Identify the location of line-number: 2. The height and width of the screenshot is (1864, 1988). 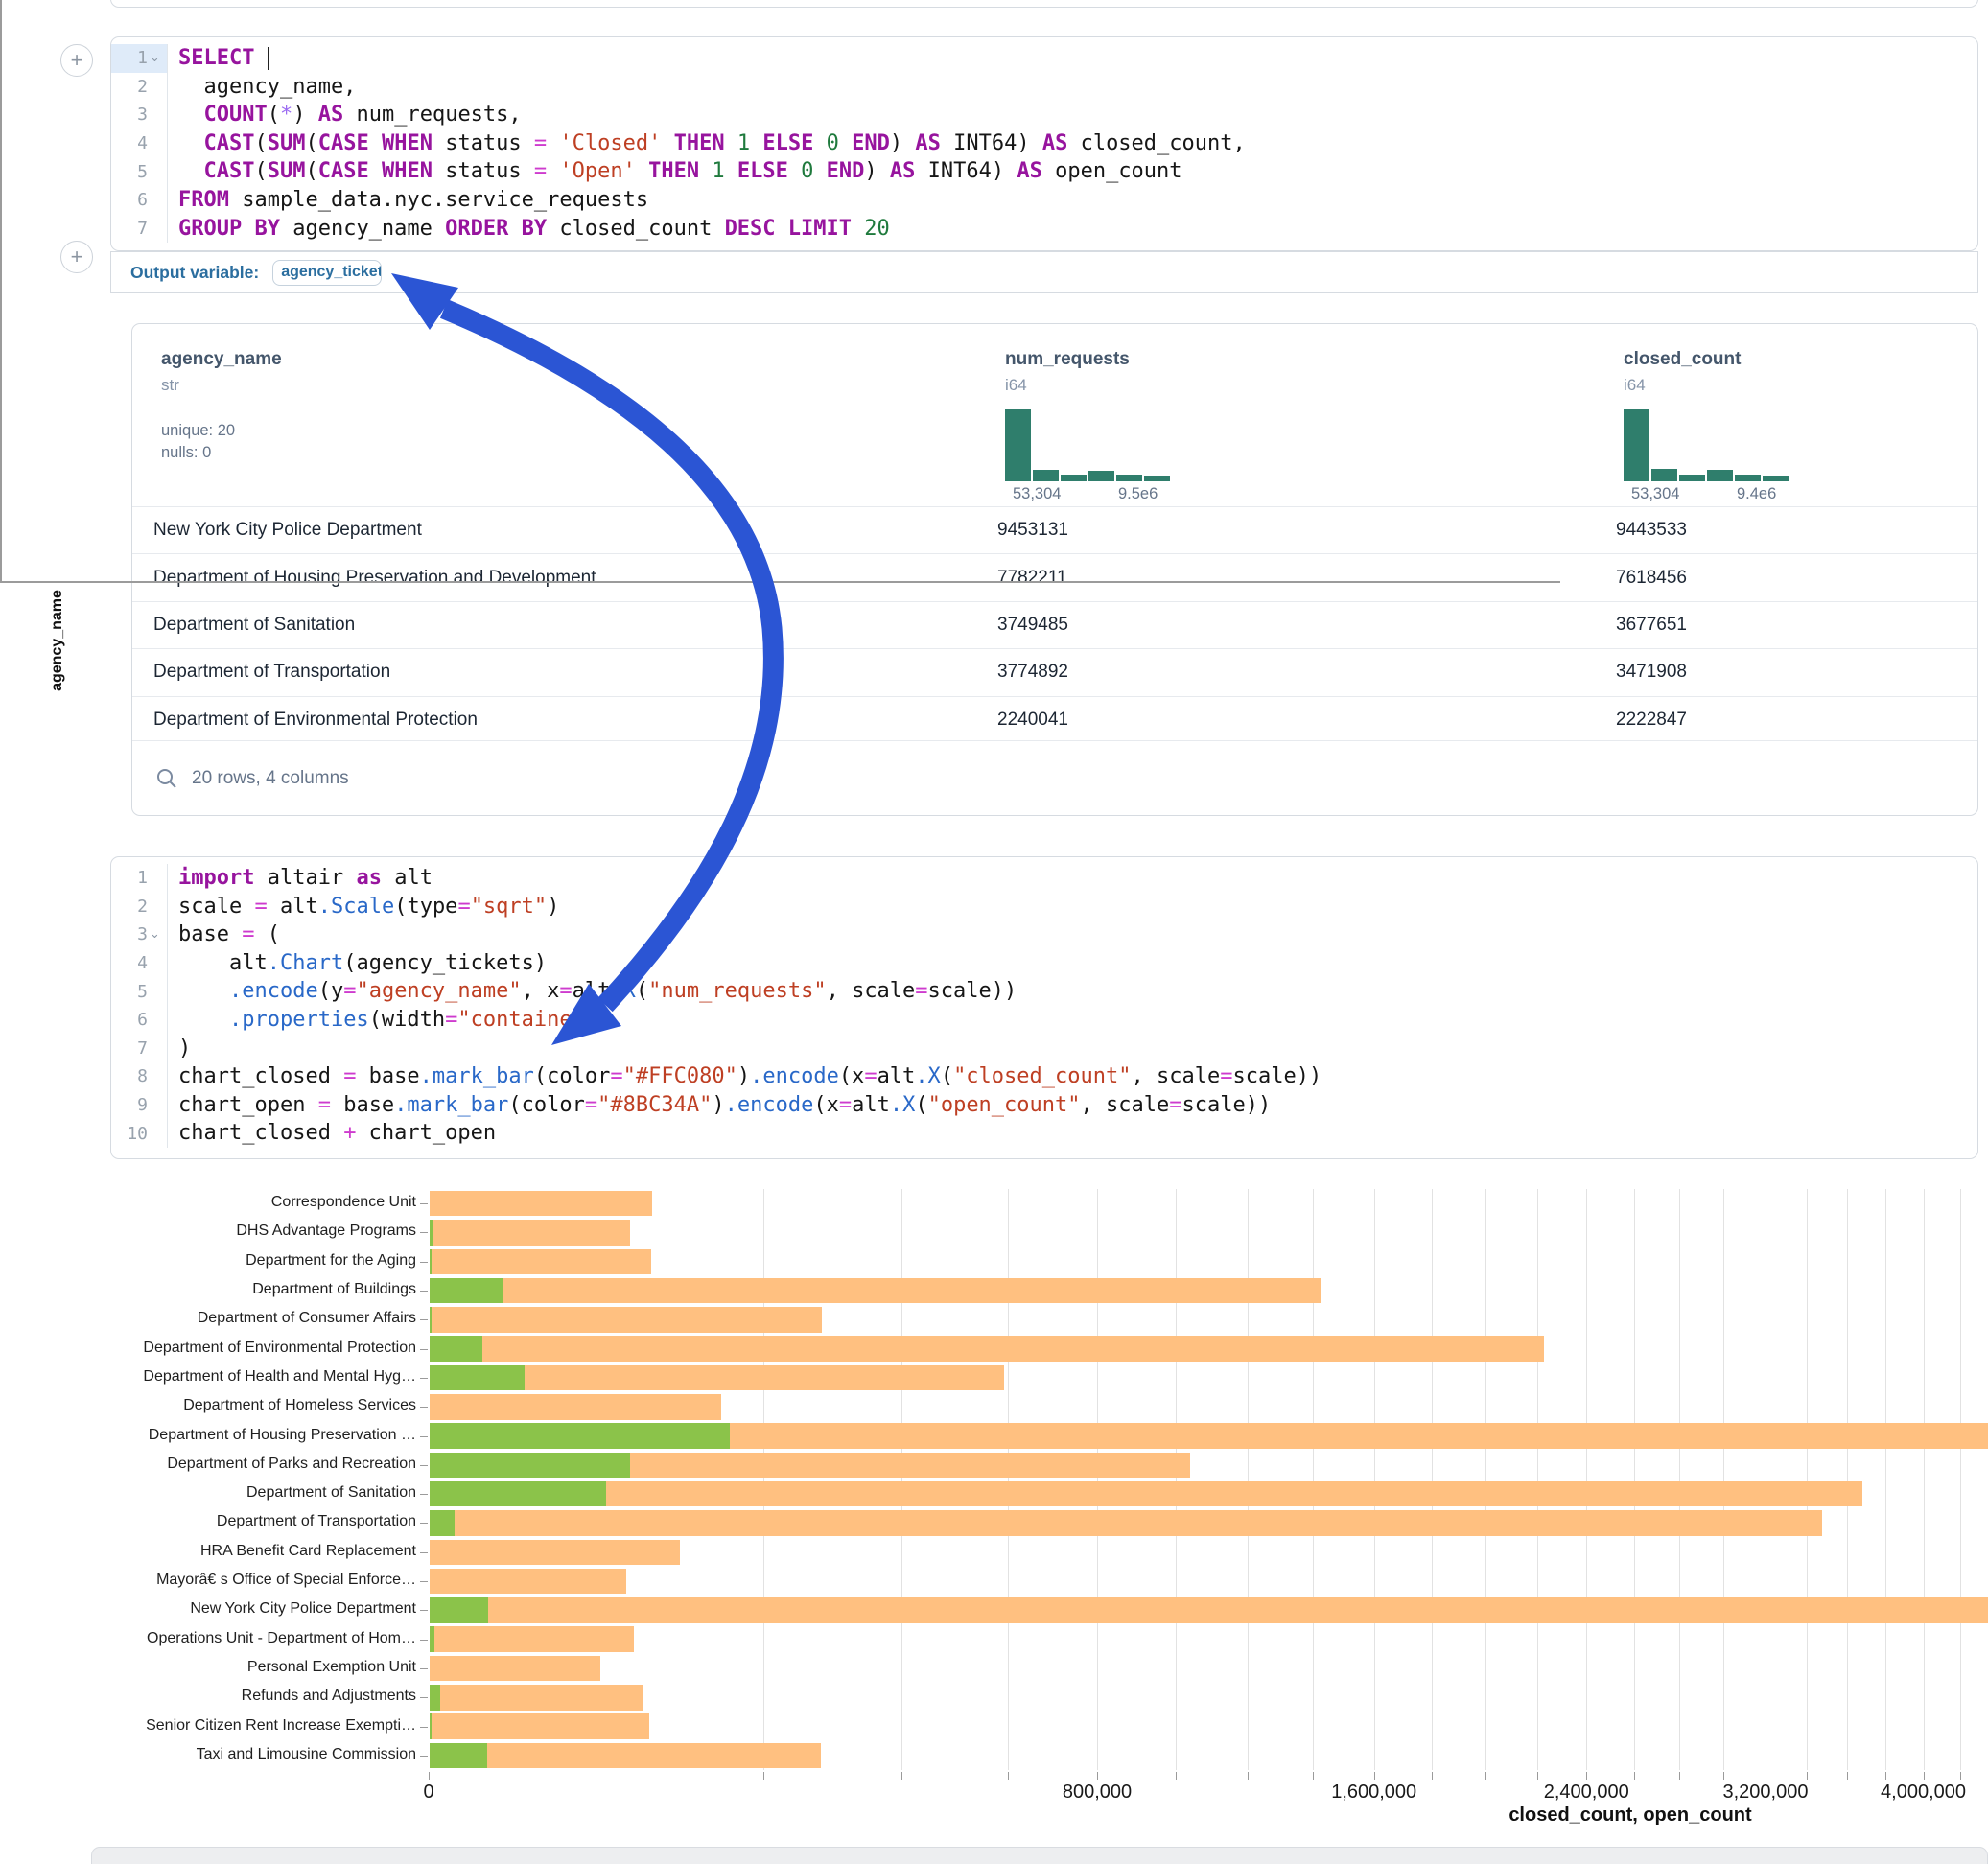
(143, 86).